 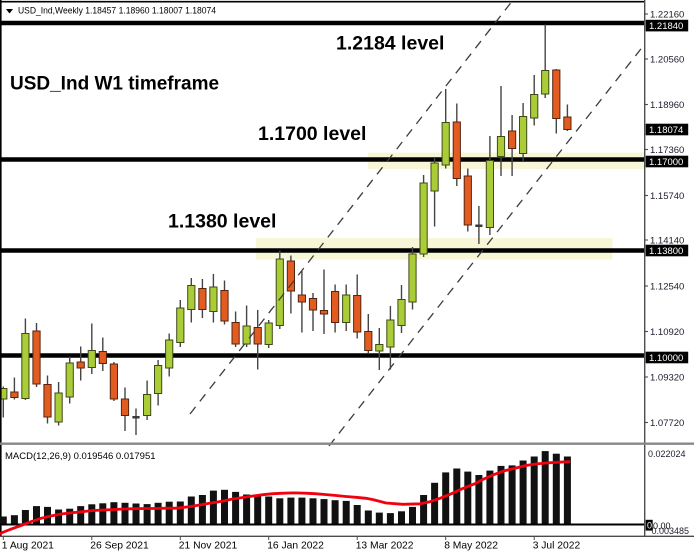 I want to click on svg-text: 1.1700 level, so click(x=312, y=134).